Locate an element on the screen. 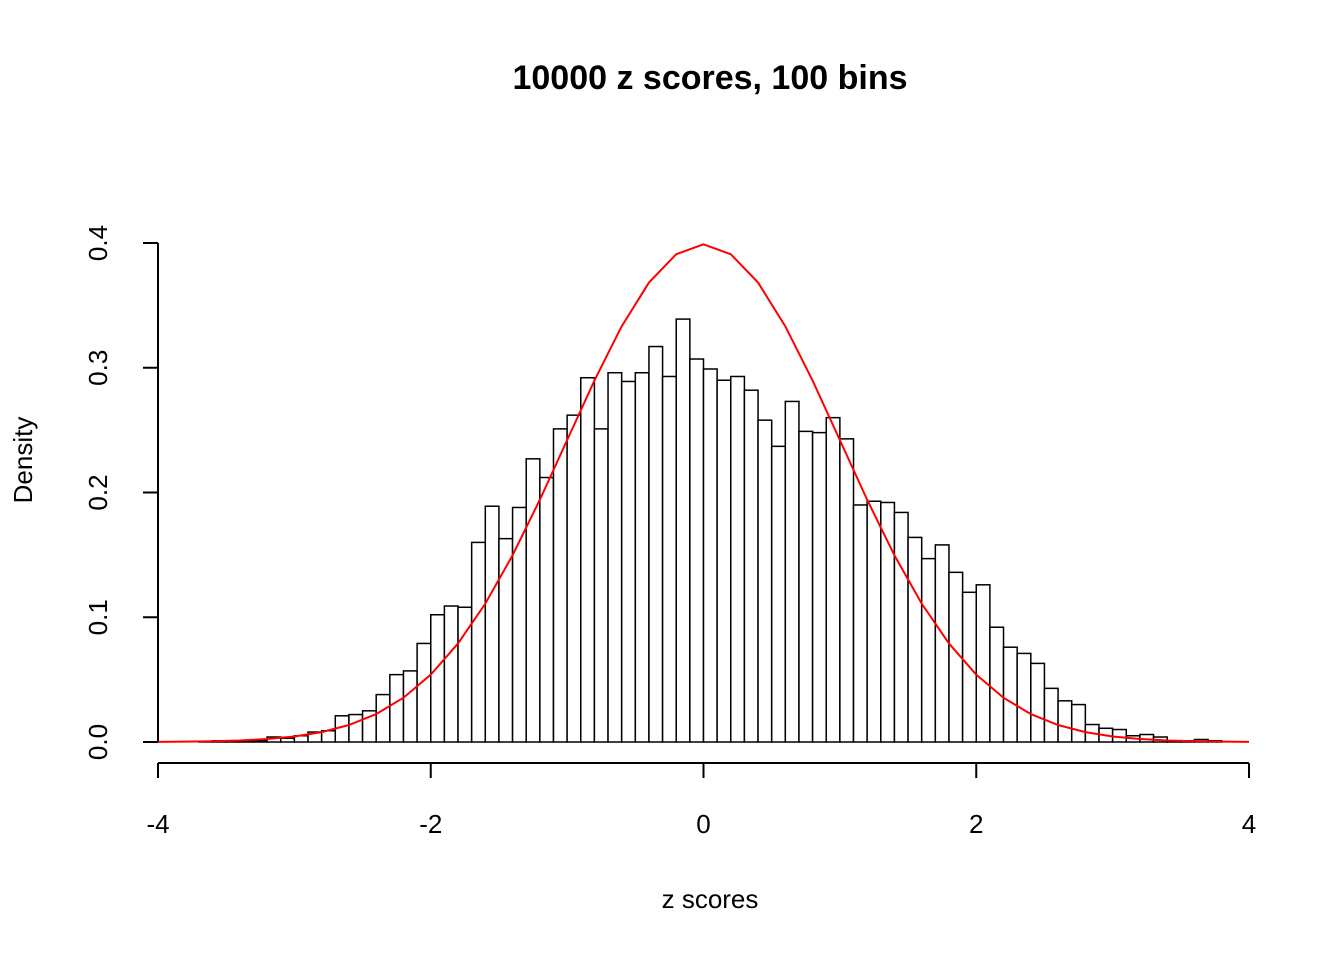  x-tick-label: -2 is located at coordinates (430, 824).